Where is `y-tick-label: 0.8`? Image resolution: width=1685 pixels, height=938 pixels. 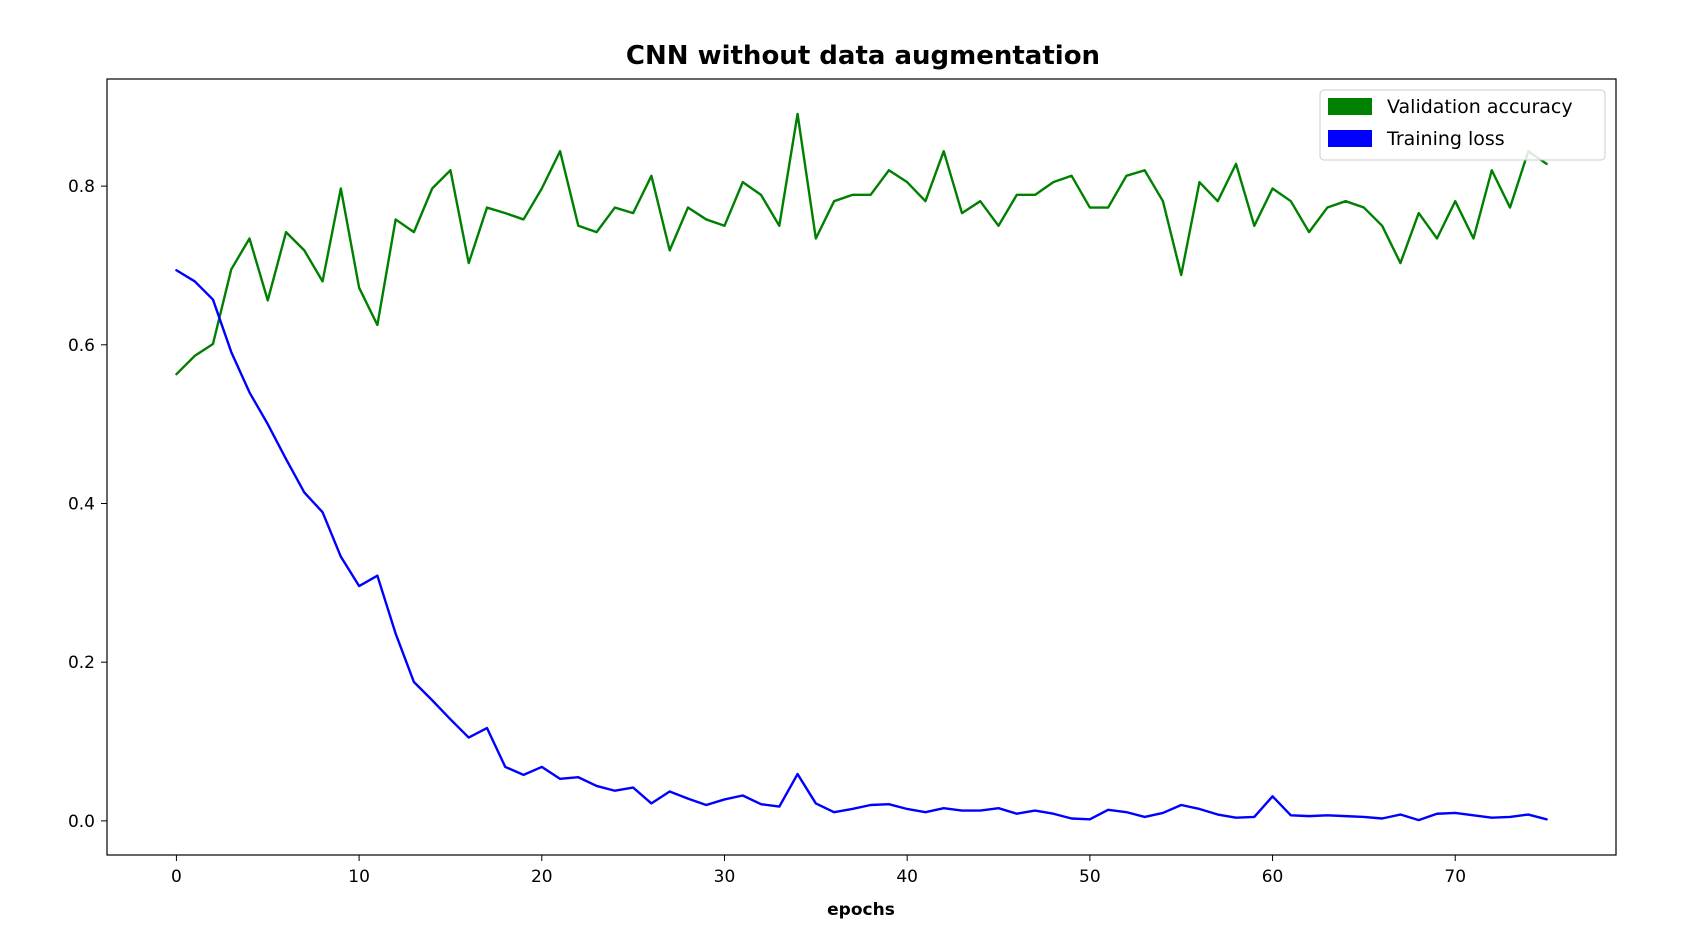 y-tick-label: 0.8 is located at coordinates (81, 187).